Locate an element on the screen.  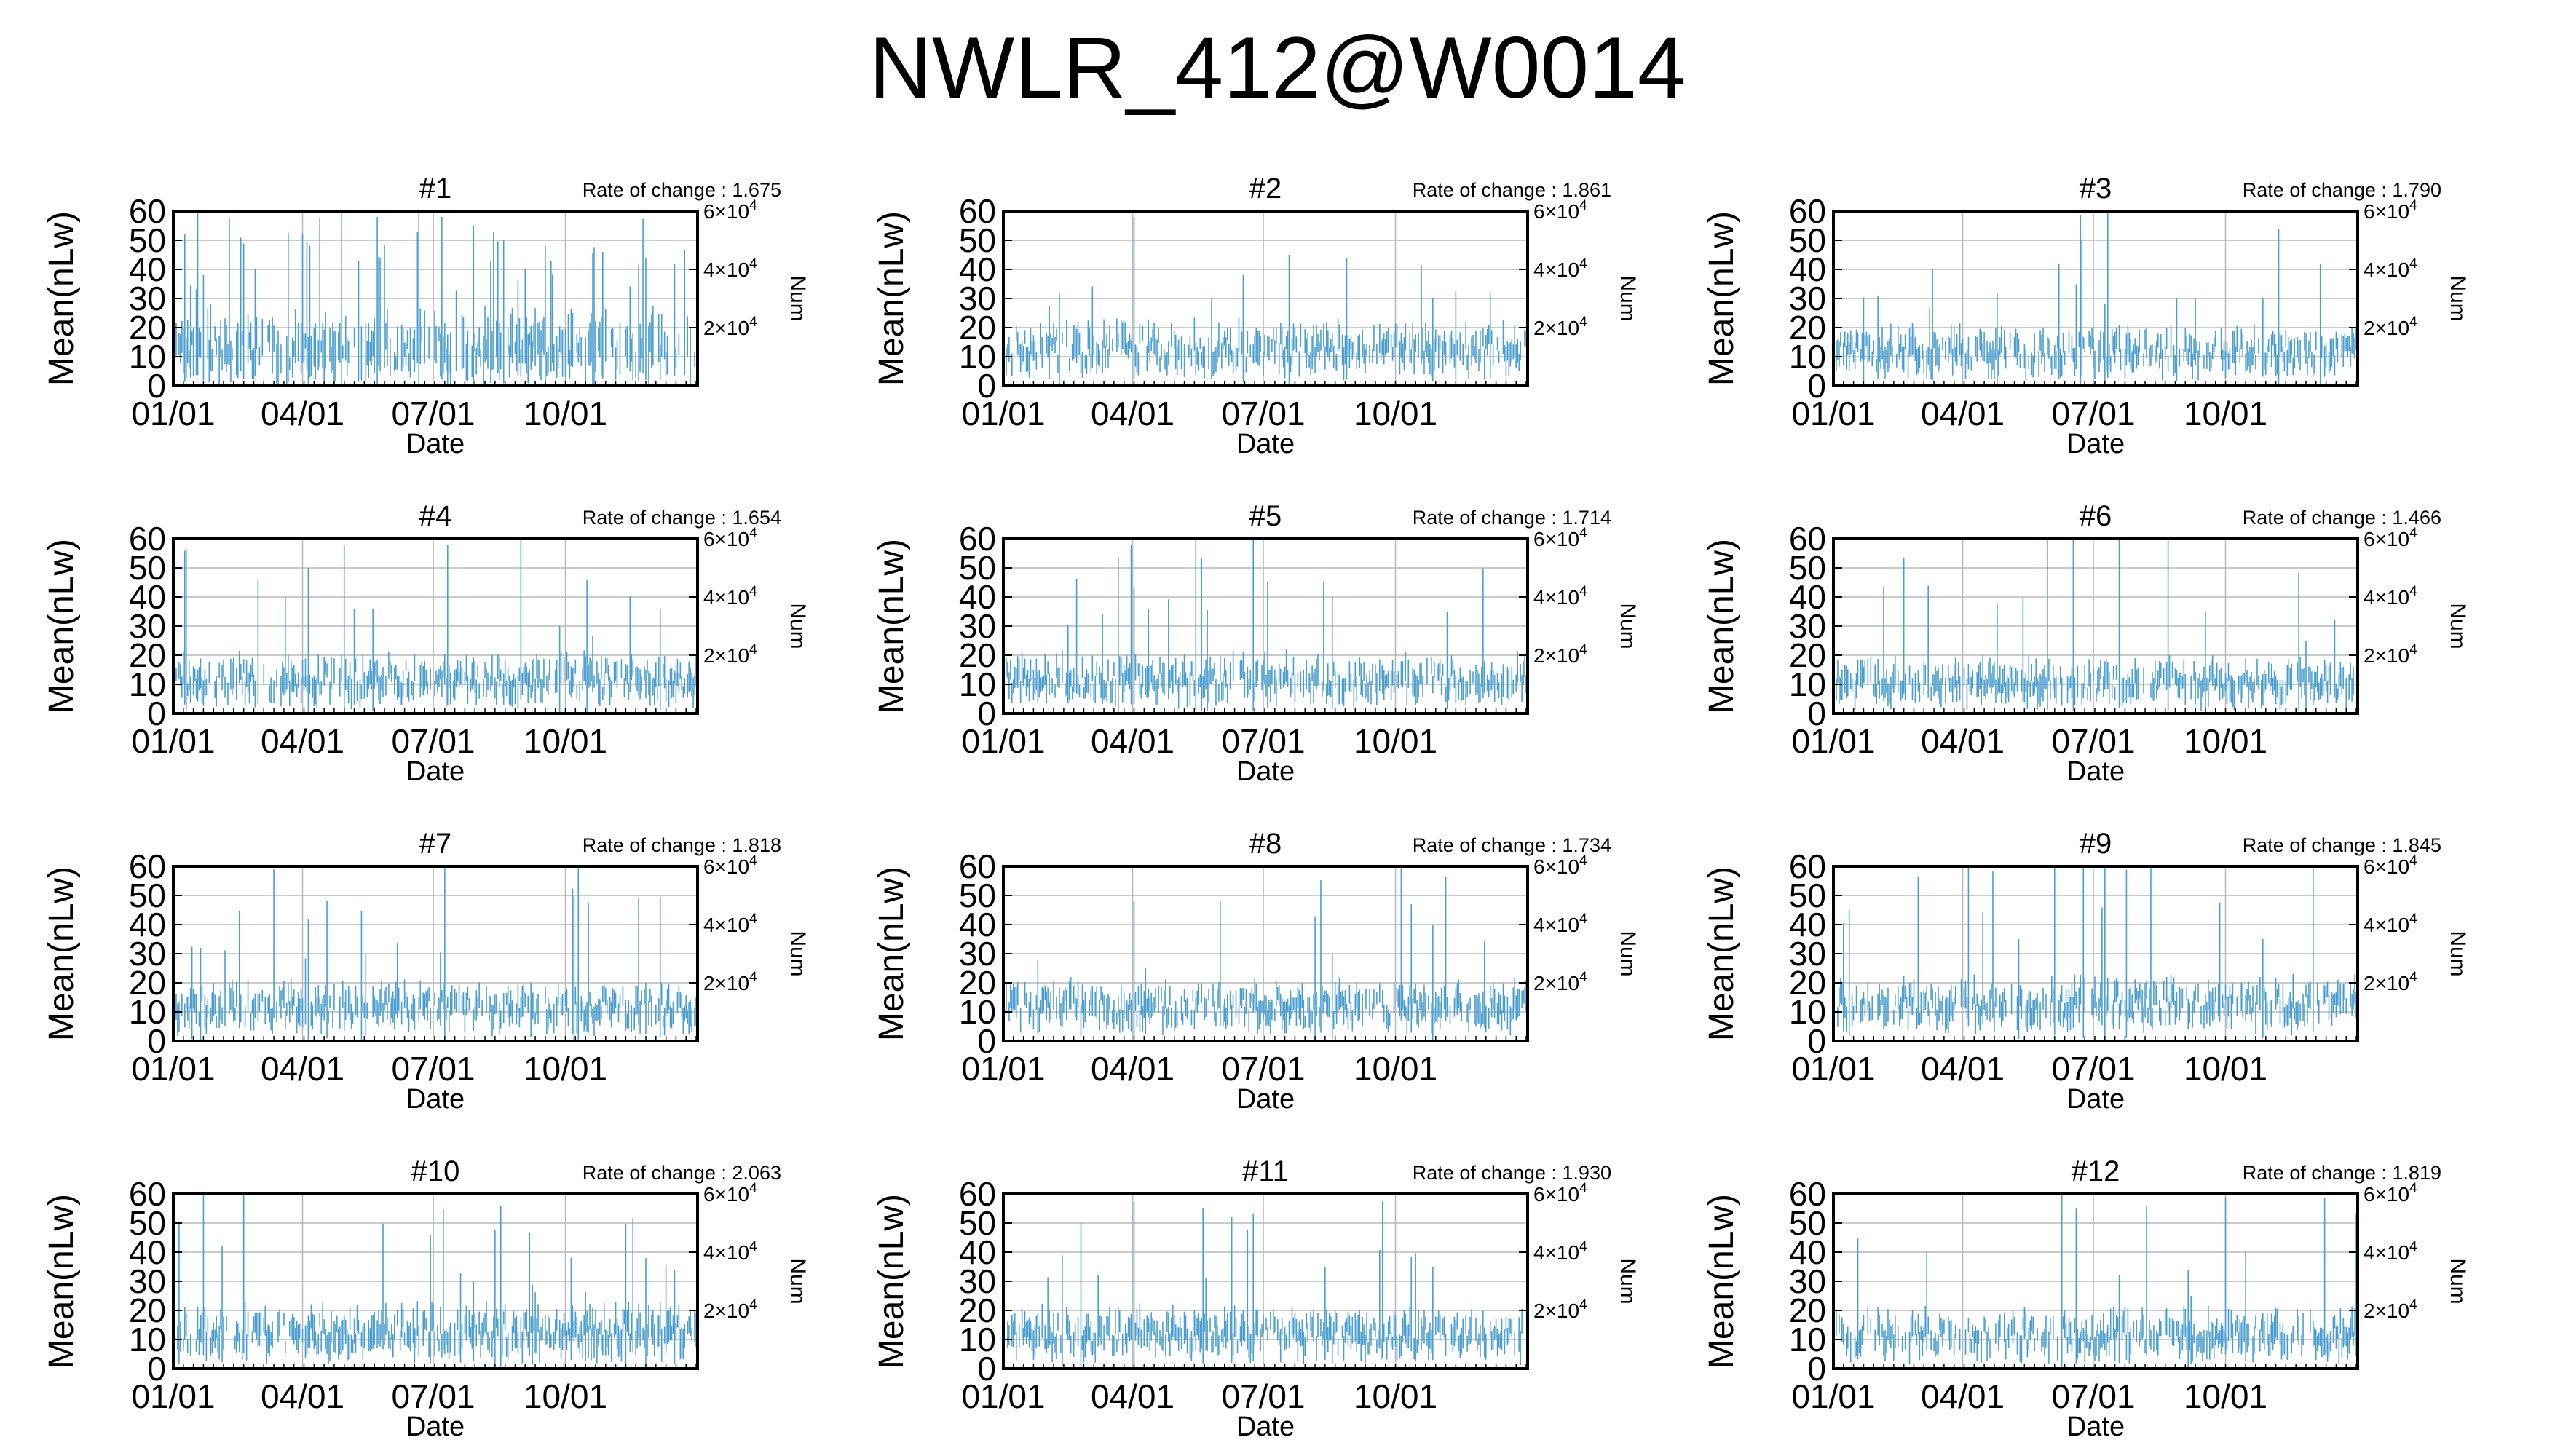
subplot-title: #2 is located at coordinates (1265, 189).